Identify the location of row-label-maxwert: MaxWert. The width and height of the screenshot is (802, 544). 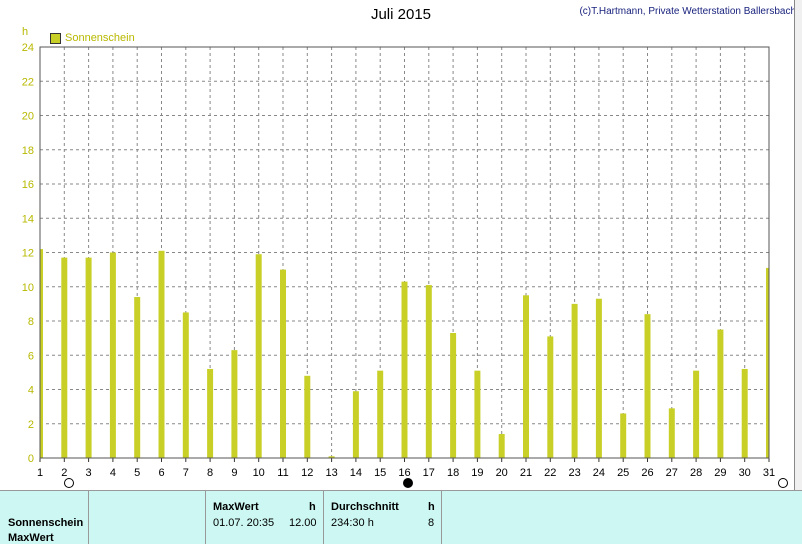
(31, 538).